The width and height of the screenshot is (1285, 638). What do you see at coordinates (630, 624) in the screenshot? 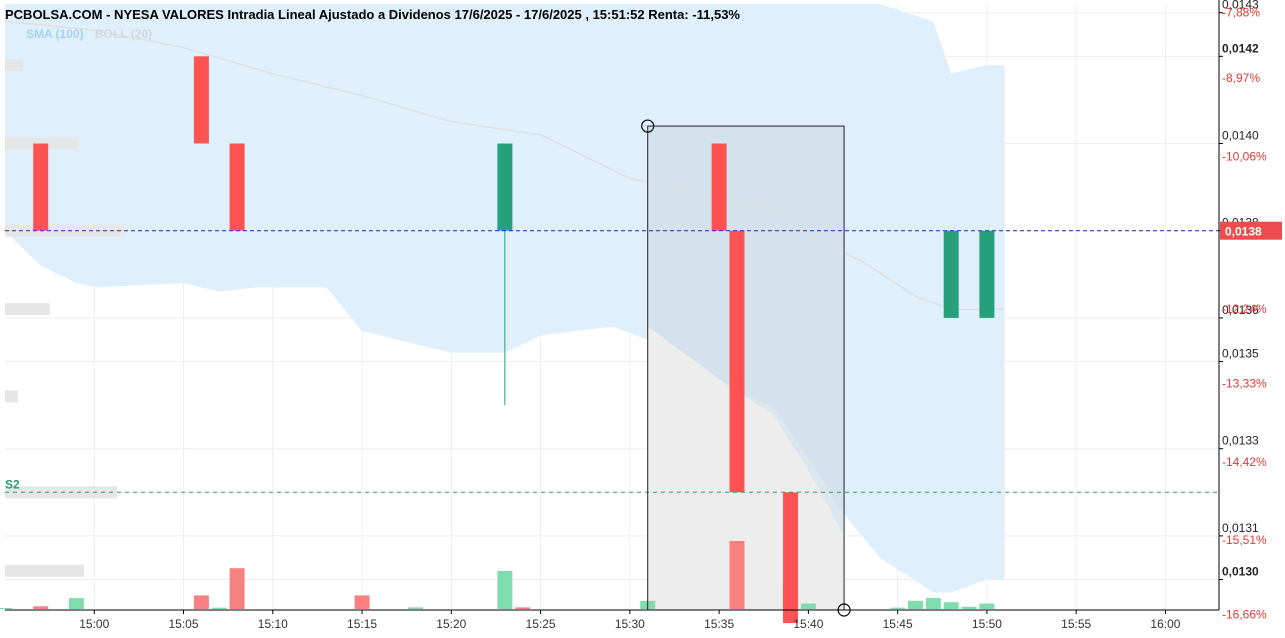
I see `time-tick-label: 15:30` at bounding box center [630, 624].